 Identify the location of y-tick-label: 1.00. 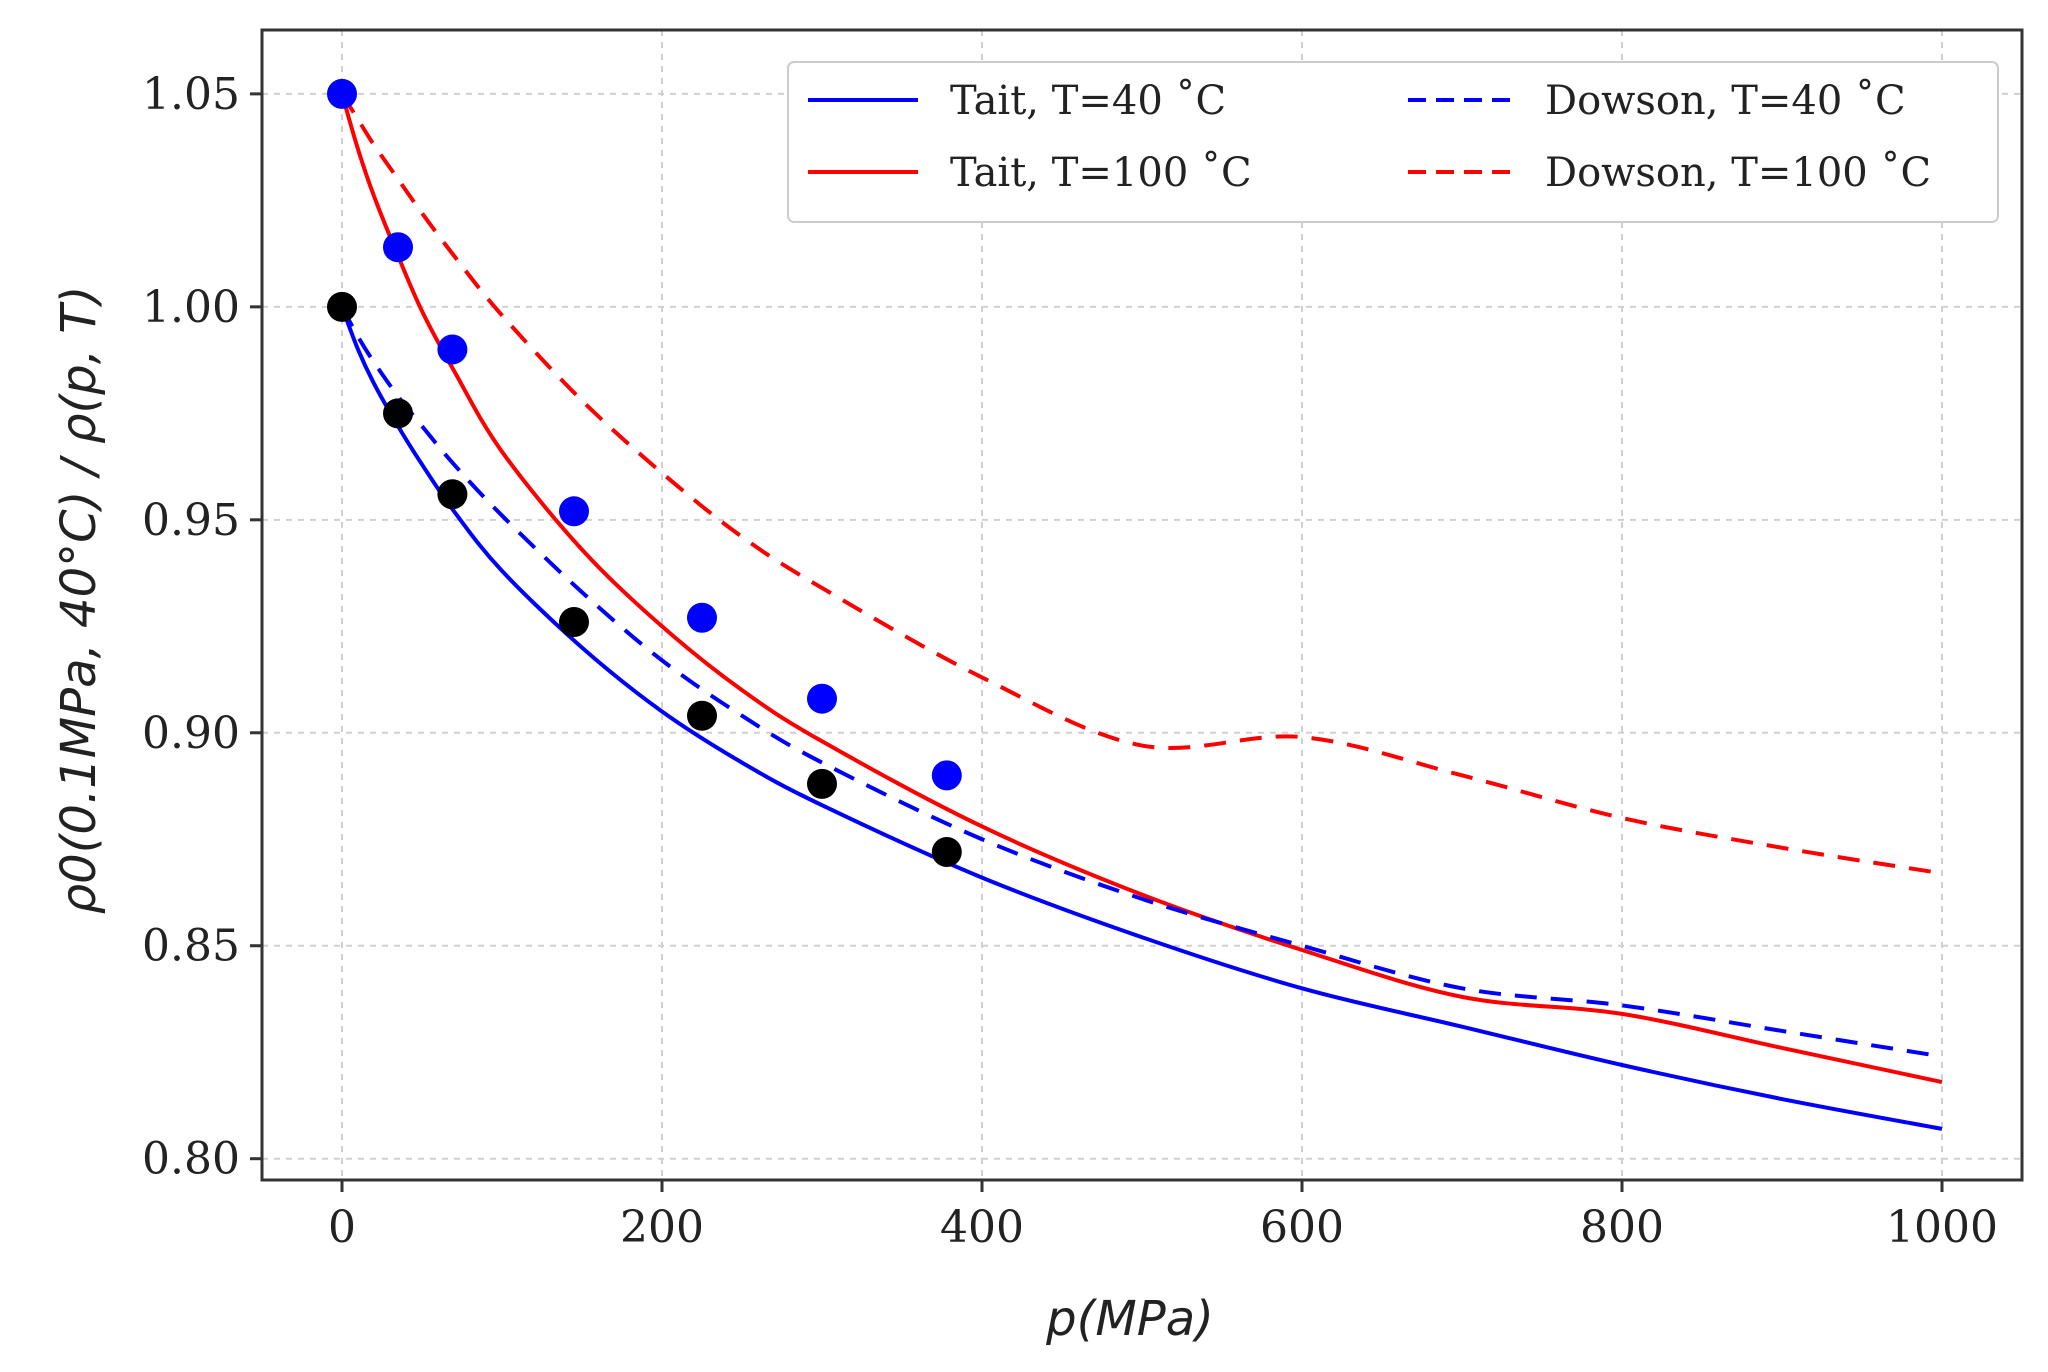
(191, 307).